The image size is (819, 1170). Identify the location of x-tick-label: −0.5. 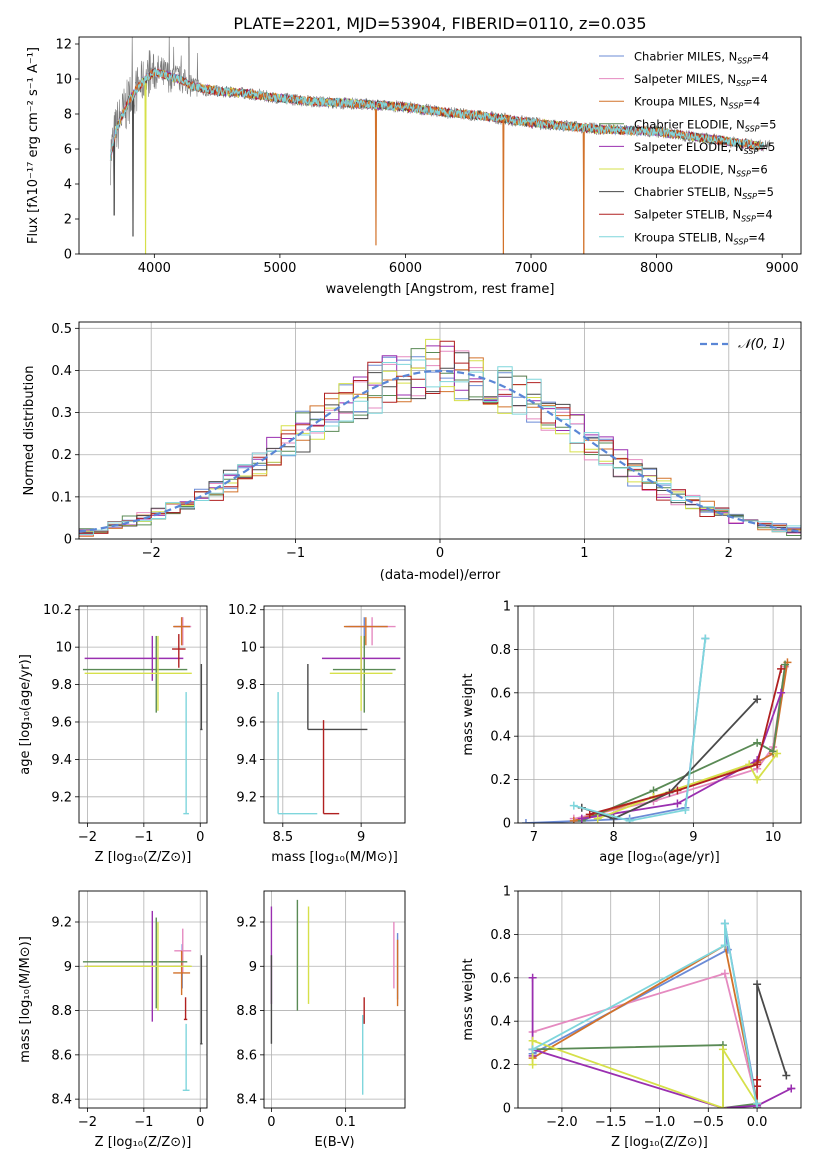
(709, 1122).